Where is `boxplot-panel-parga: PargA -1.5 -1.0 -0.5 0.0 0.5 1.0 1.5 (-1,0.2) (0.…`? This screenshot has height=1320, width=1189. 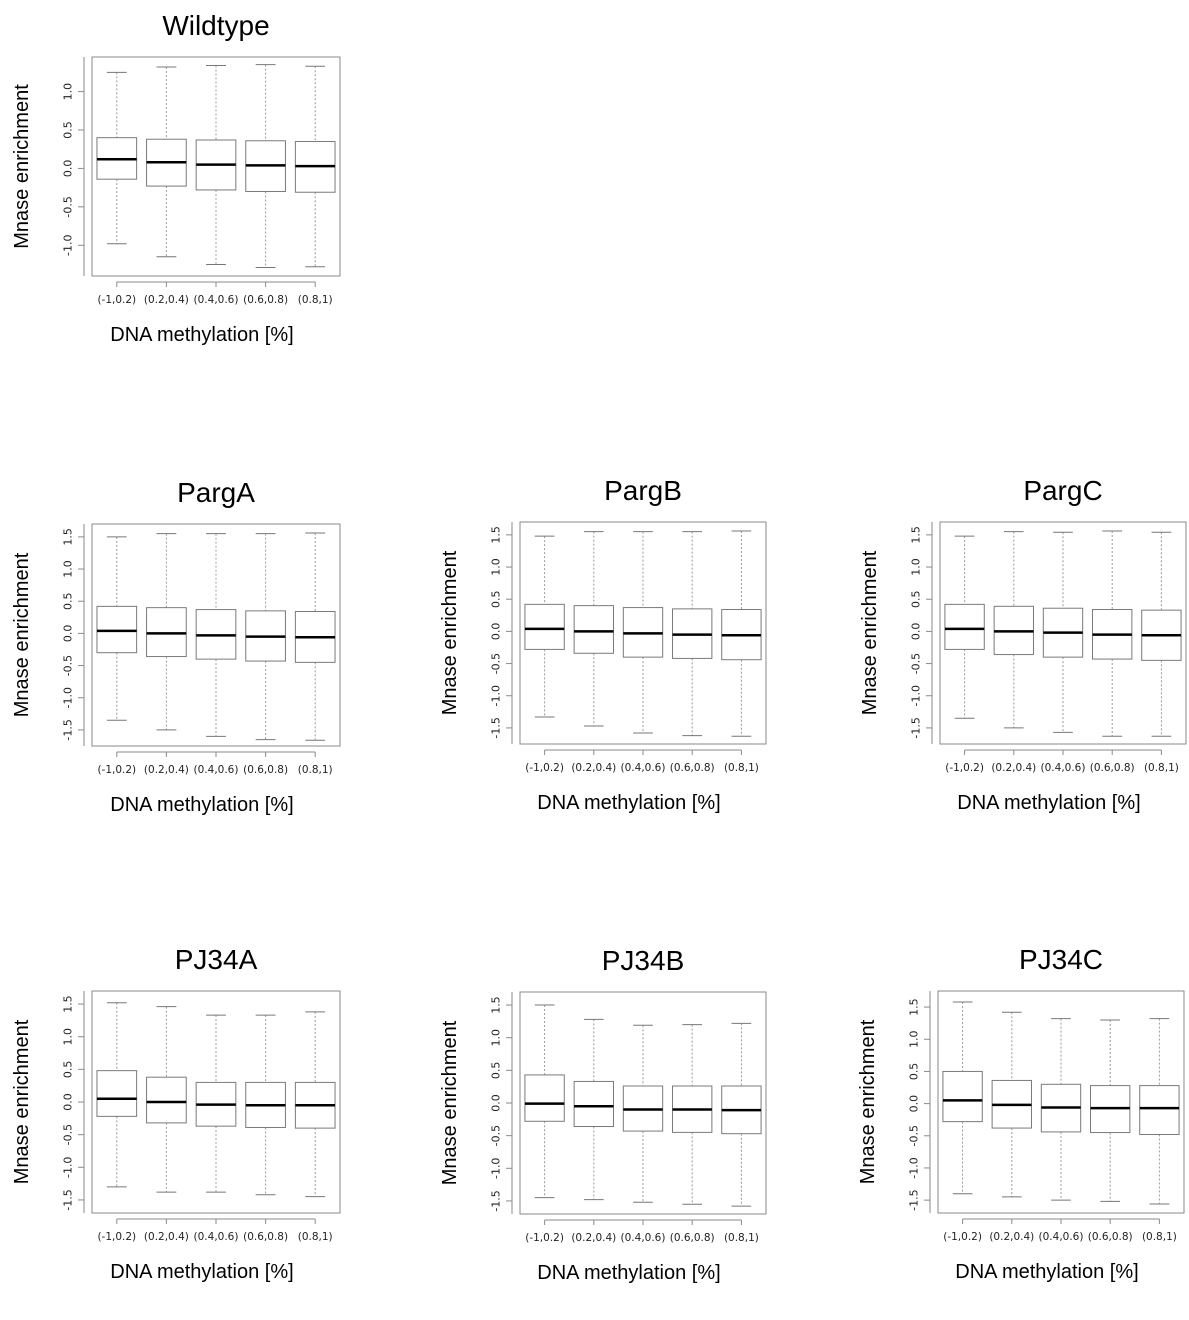 boxplot-panel-parga: PargA -1.5 -1.0 -0.5 0.0 0.5 1.0 1.5 (-1,0.2) (0.… is located at coordinates (190, 660).